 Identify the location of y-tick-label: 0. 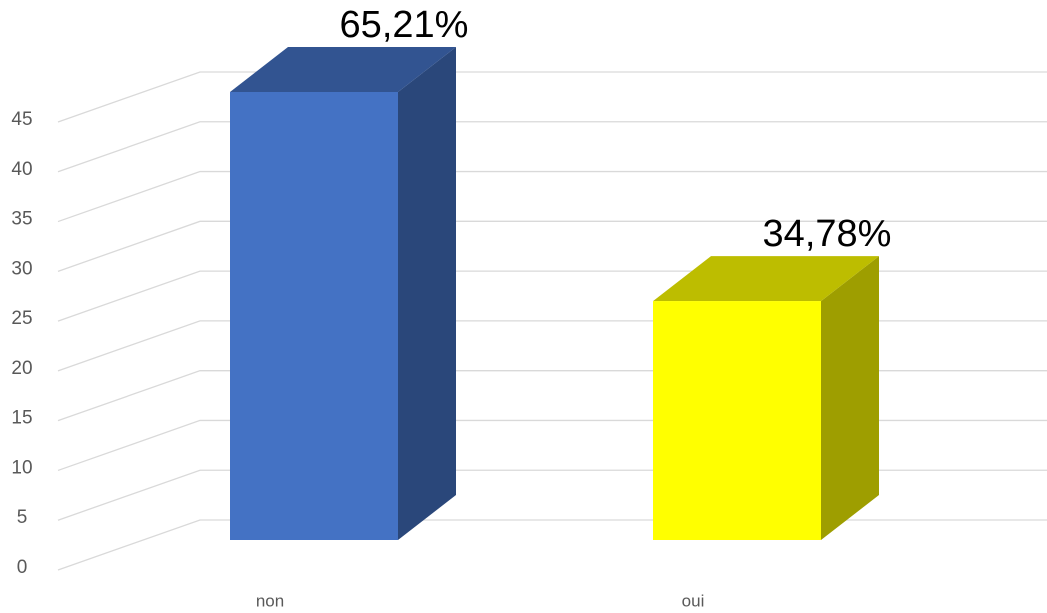
(22, 567).